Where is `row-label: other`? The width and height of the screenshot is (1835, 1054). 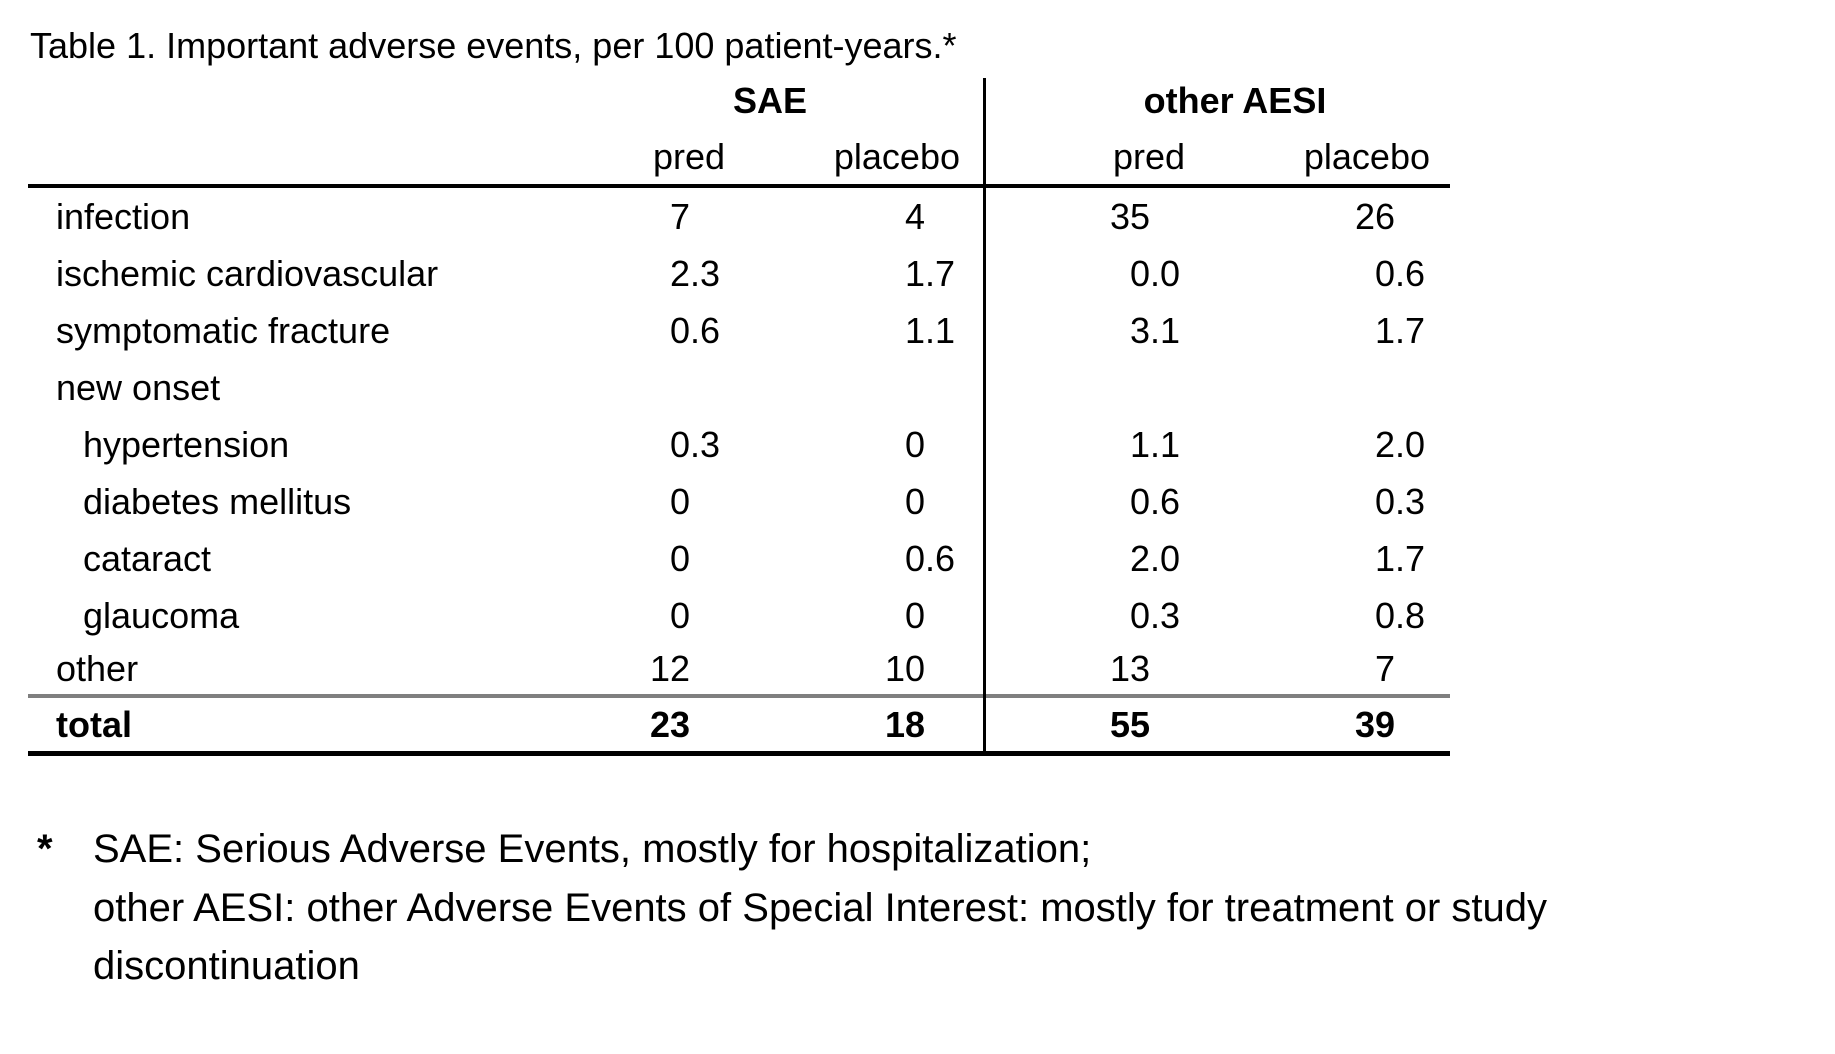 row-label: other is located at coordinates (97, 668).